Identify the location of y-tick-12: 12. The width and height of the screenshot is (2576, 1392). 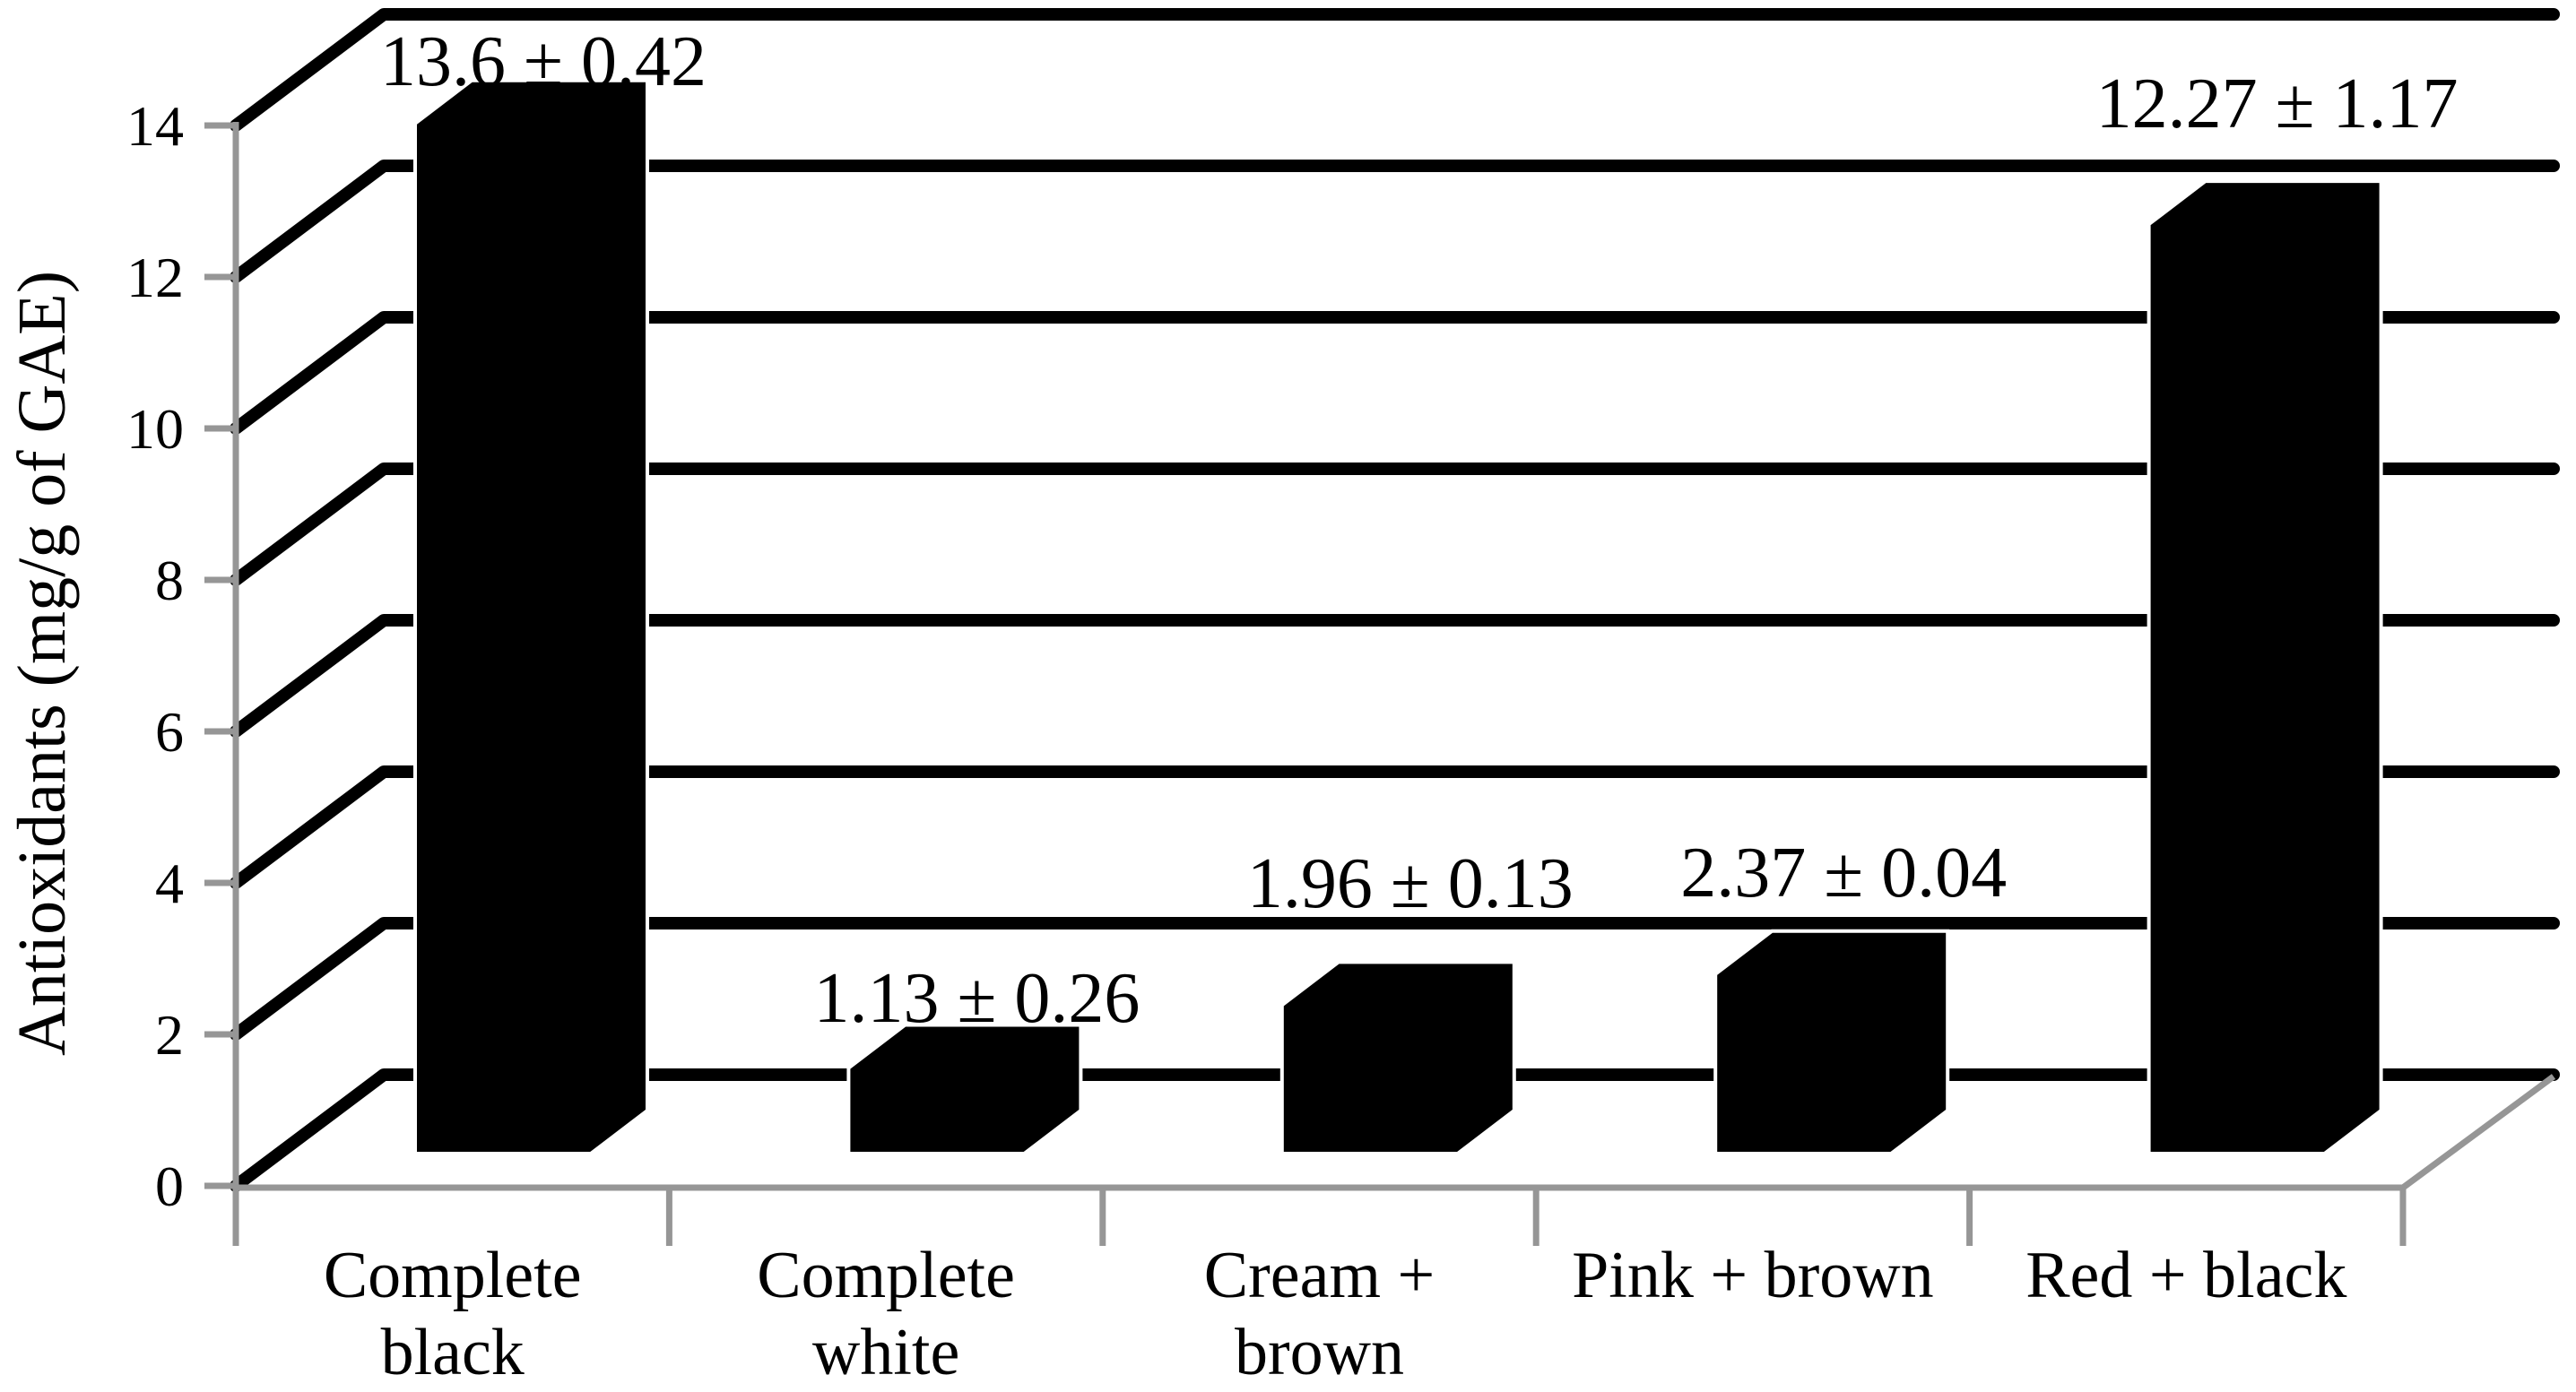
(155, 277).